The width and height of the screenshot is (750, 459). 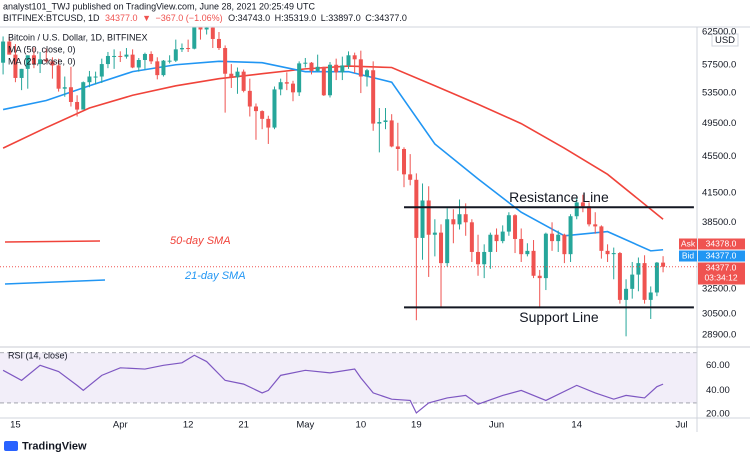 What do you see at coordinates (416, 425) in the screenshot?
I see `x-tick-label: 19` at bounding box center [416, 425].